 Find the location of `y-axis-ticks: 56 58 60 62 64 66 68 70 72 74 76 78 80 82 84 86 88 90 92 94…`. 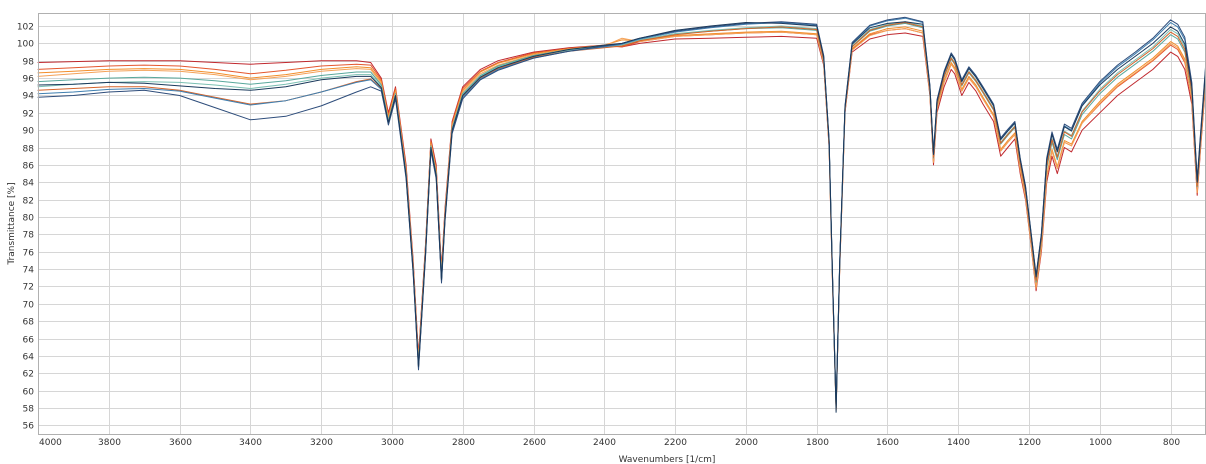

y-axis-ticks: 56 58 60 62 64 66 68 70 72 74 76 78 80 82 84 86 88 90 92 94… is located at coordinates (25, 227).